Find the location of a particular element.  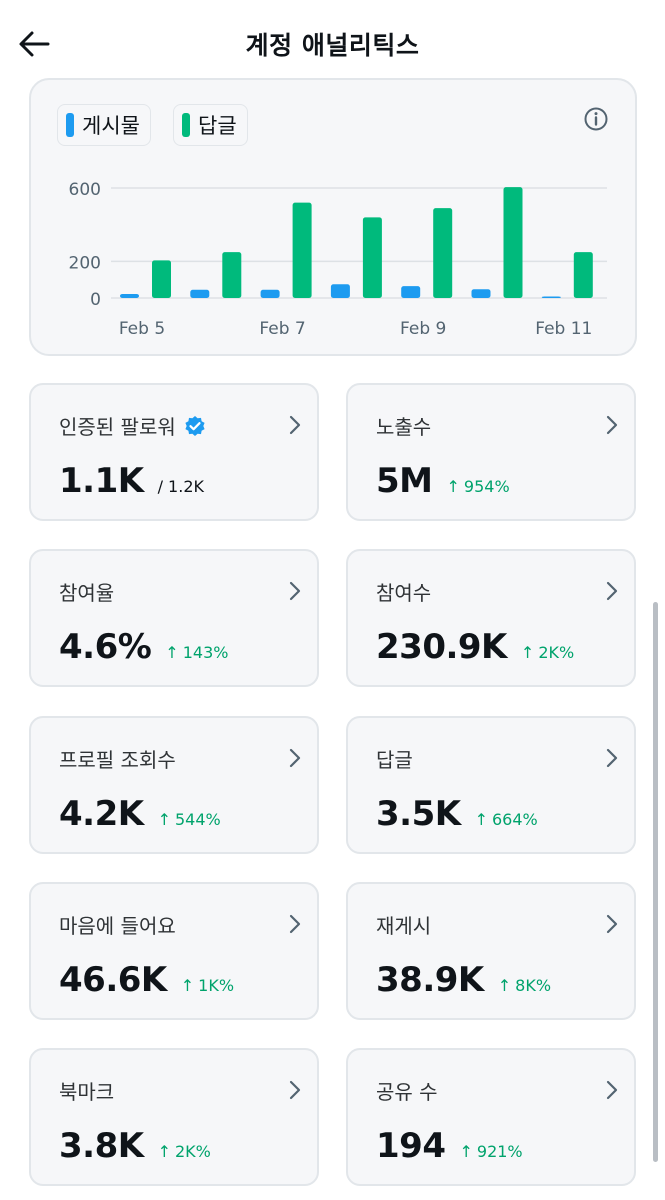

stat-value-row: 46.6K ↑ 1K% is located at coordinates (146, 980).